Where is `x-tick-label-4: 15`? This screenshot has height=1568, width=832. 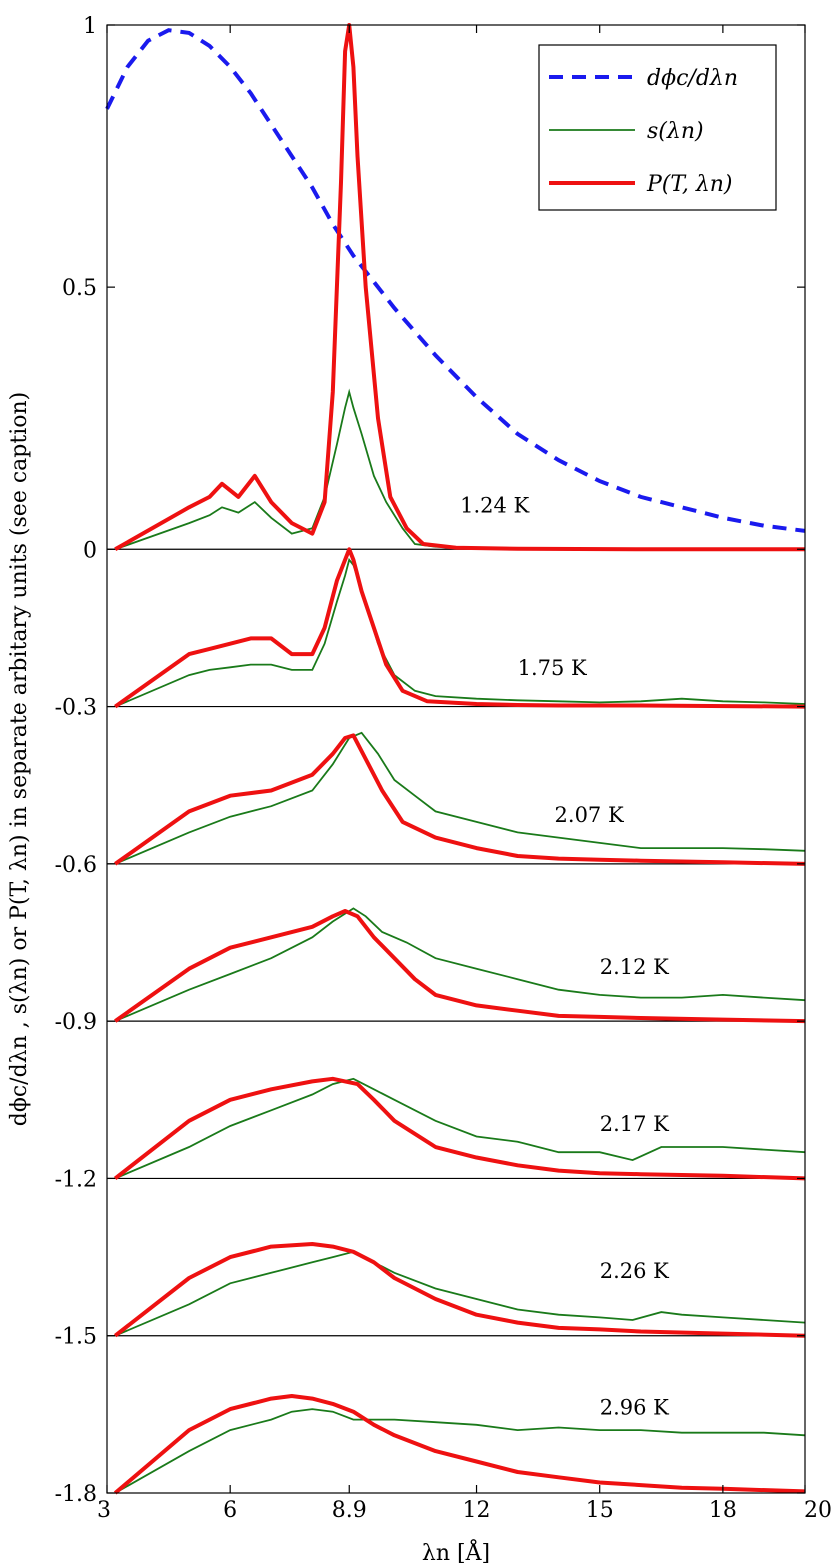 x-tick-label-4: 15 is located at coordinates (600, 1510).